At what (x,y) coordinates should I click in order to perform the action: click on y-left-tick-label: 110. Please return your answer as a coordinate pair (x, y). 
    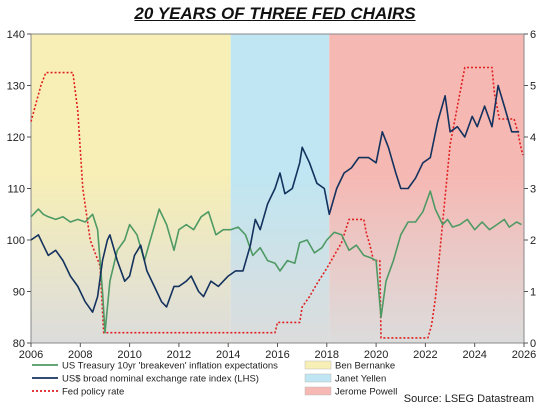
    Looking at the image, I should click on (16, 190).